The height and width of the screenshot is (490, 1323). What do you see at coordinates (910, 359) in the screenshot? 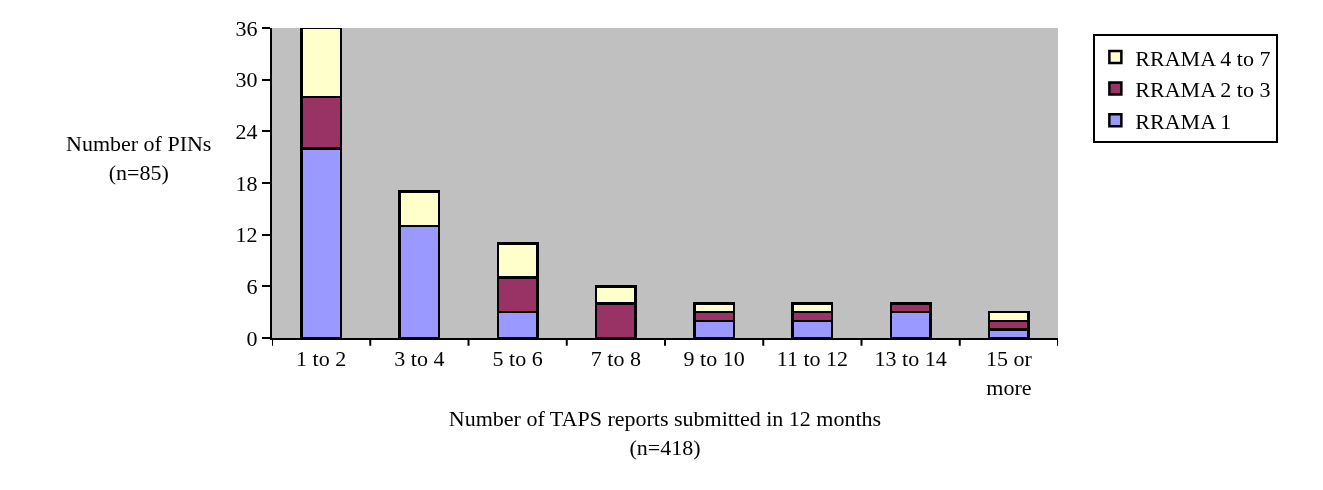
I see `x-tick-label: 13 to 14` at bounding box center [910, 359].